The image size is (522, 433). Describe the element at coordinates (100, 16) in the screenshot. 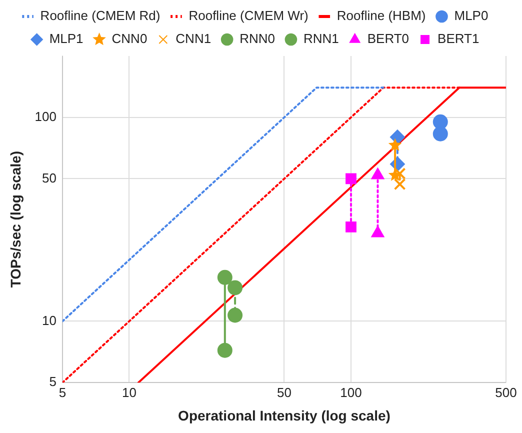

I see `legend-label: Roofline (CMEM Rd)` at that location.